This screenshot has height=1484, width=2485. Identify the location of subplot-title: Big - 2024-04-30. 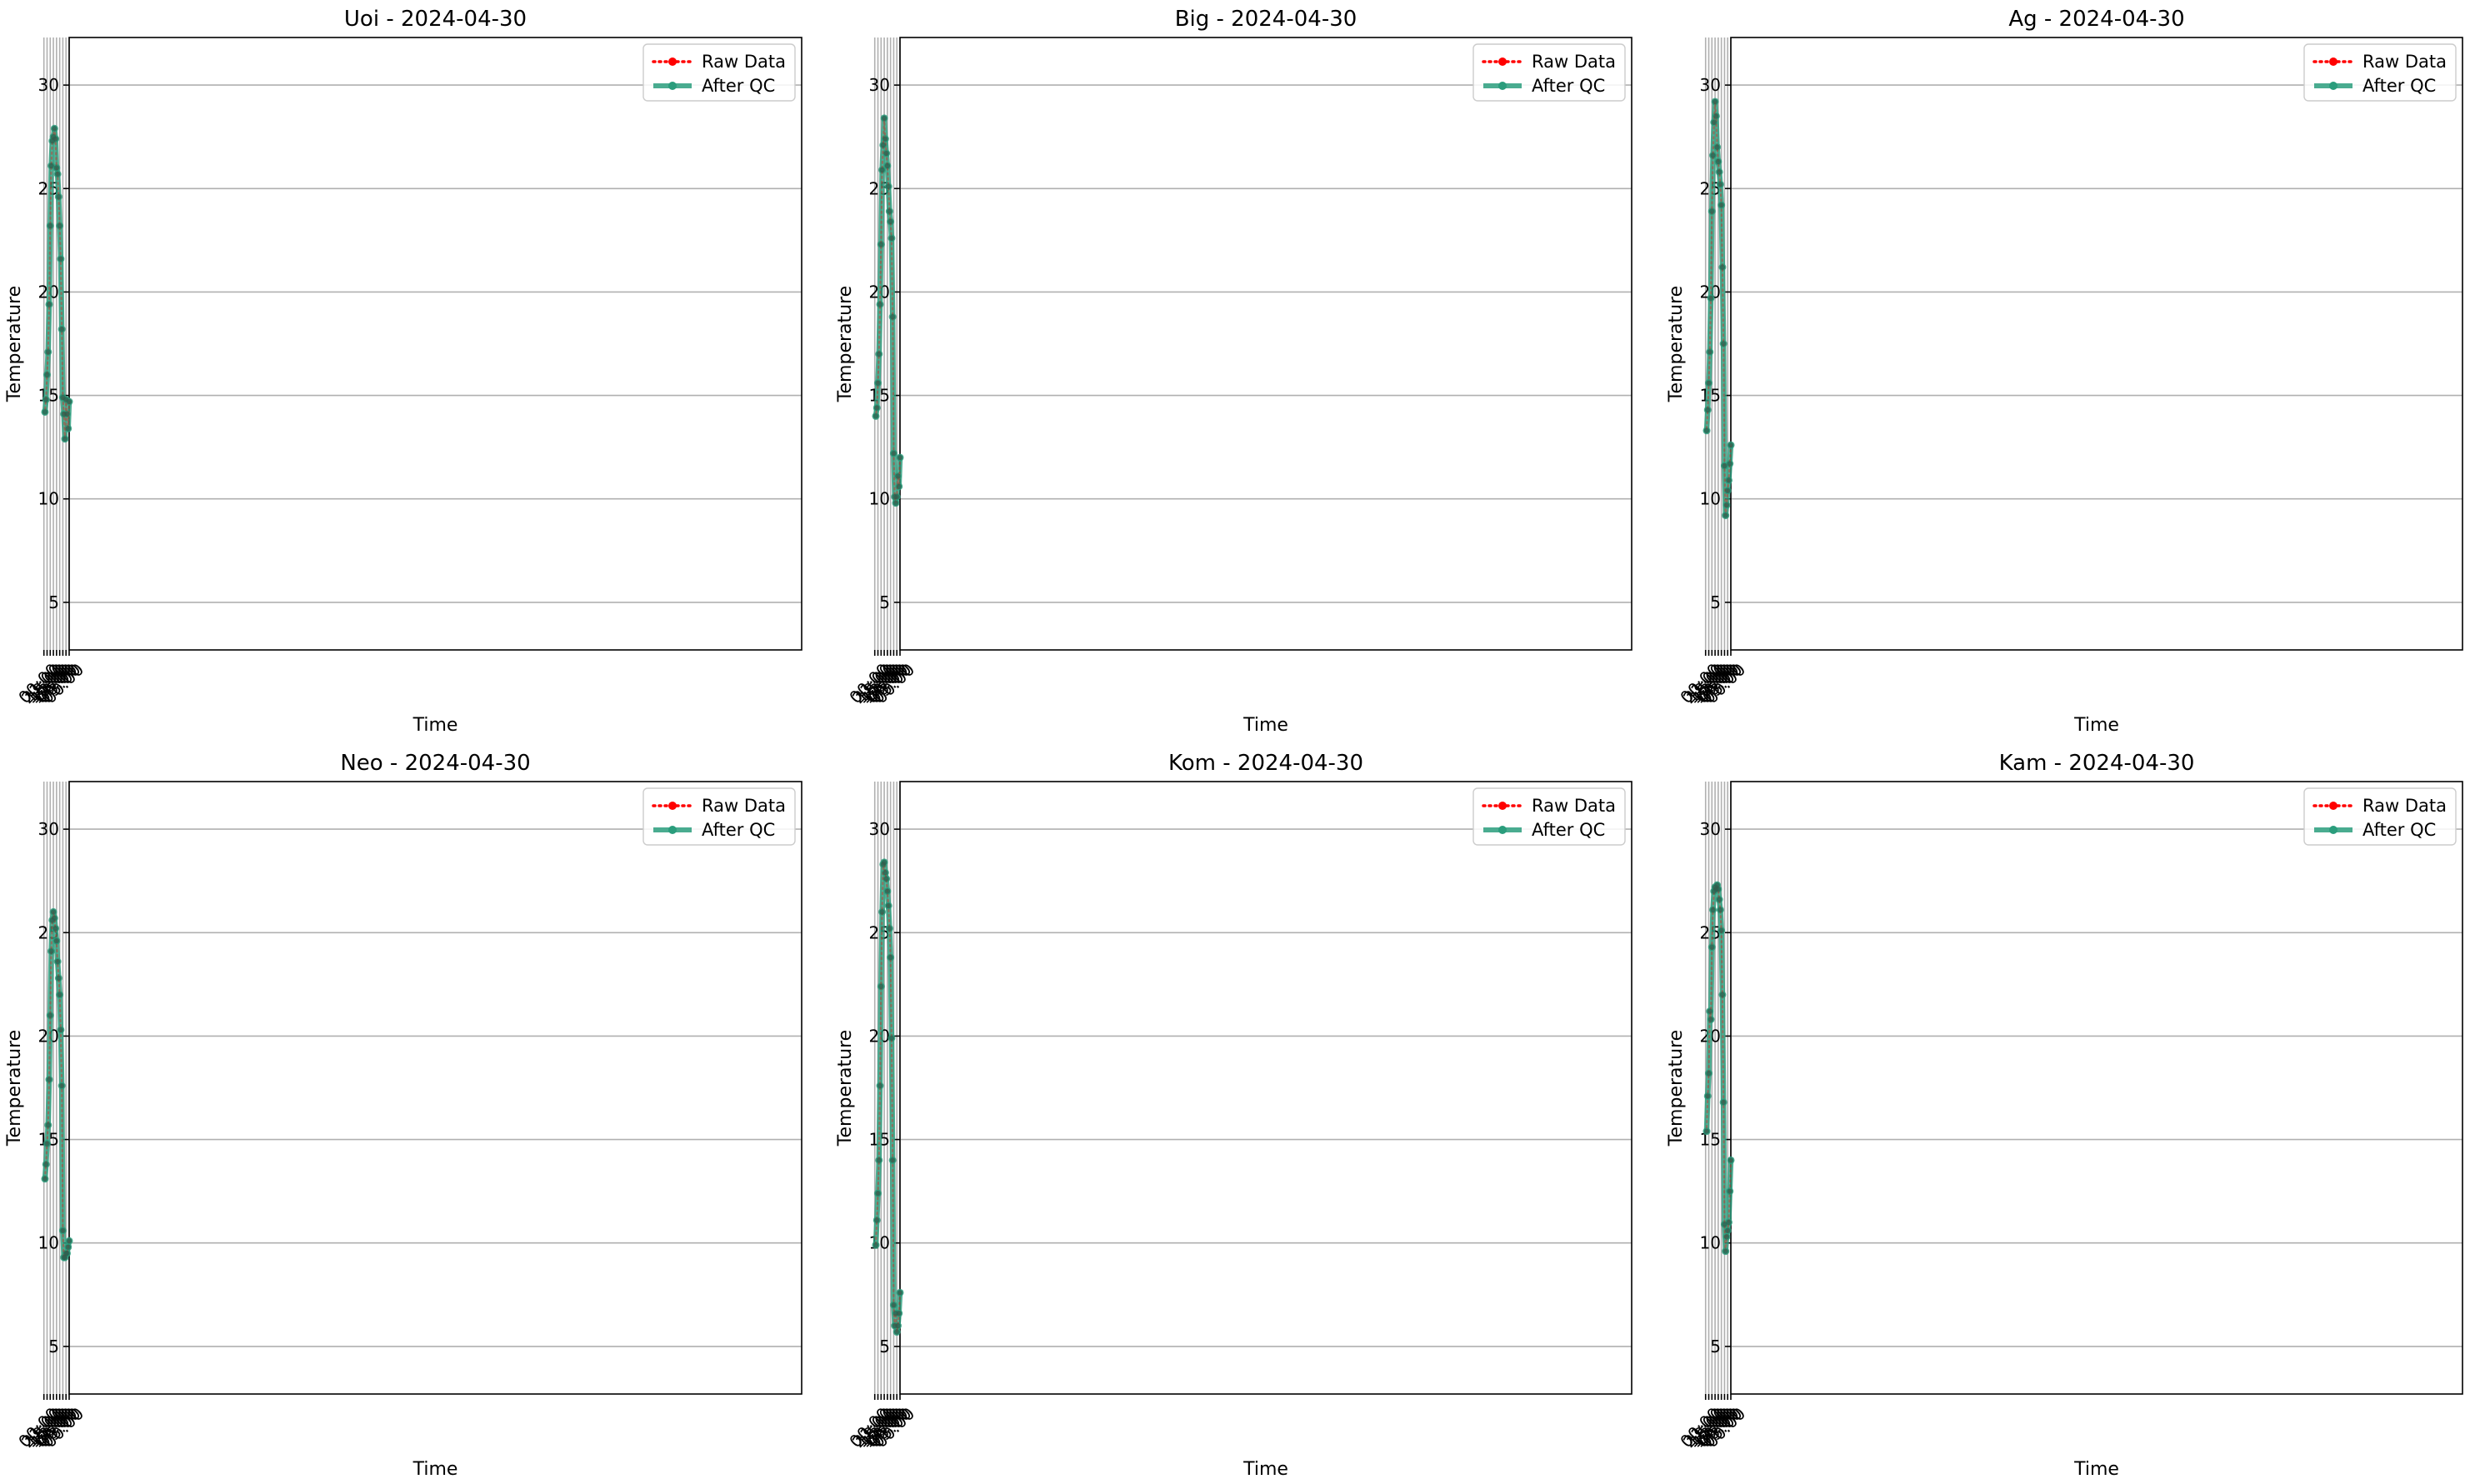
(1266, 19).